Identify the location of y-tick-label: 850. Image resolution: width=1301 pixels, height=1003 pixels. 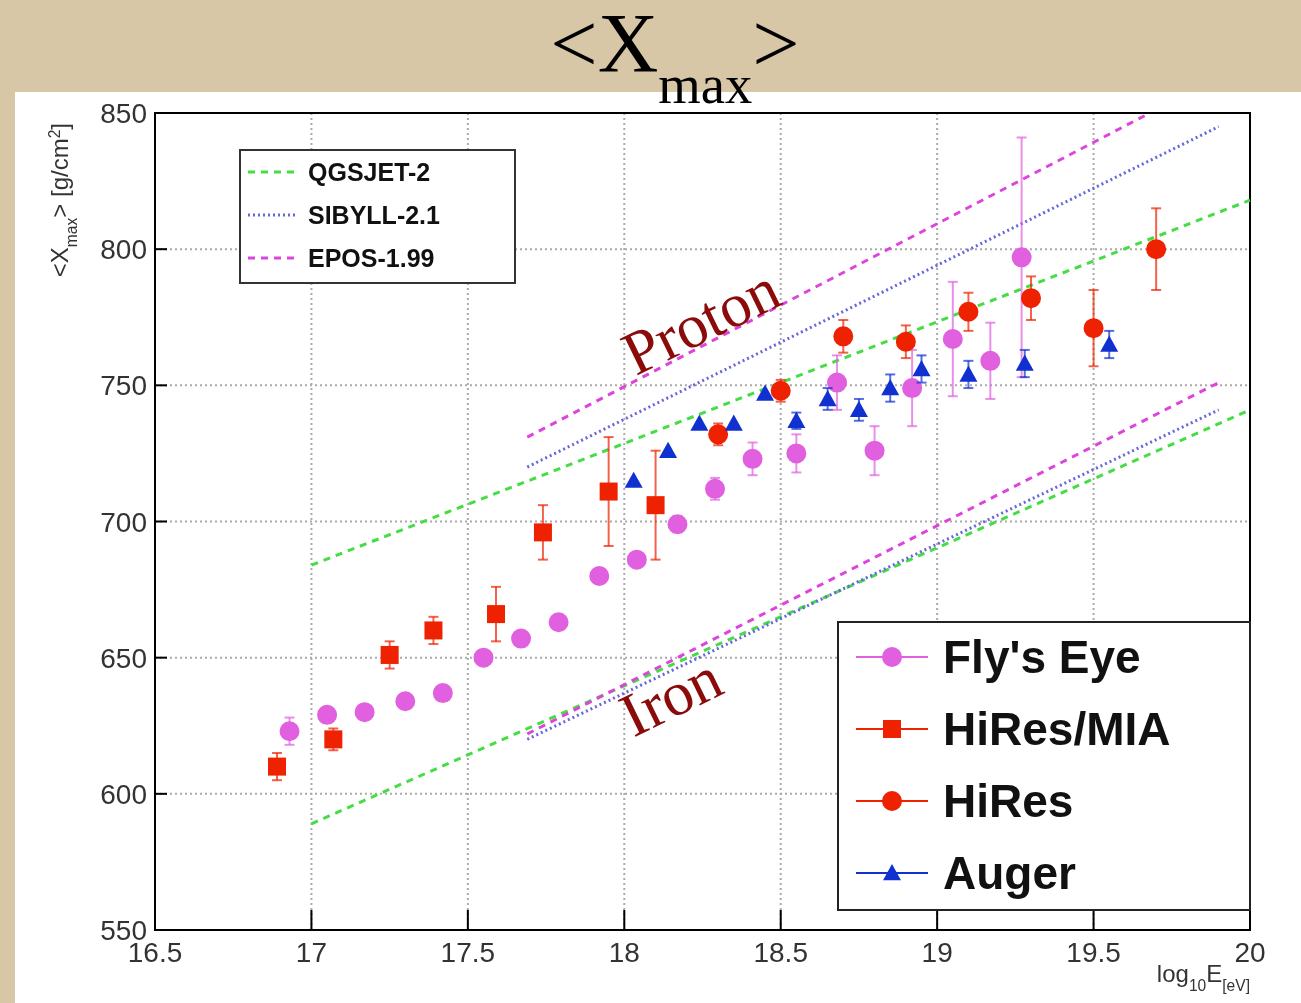
(123, 113).